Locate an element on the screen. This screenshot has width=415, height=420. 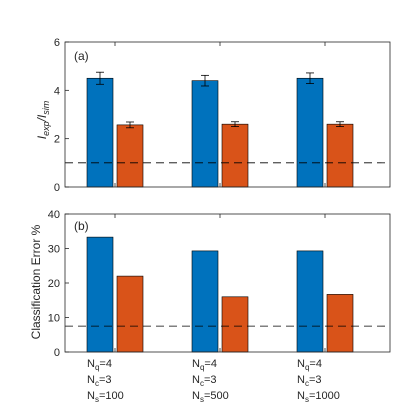
panel-a-errorbar-s1-g1 is located at coordinates (100, 78).